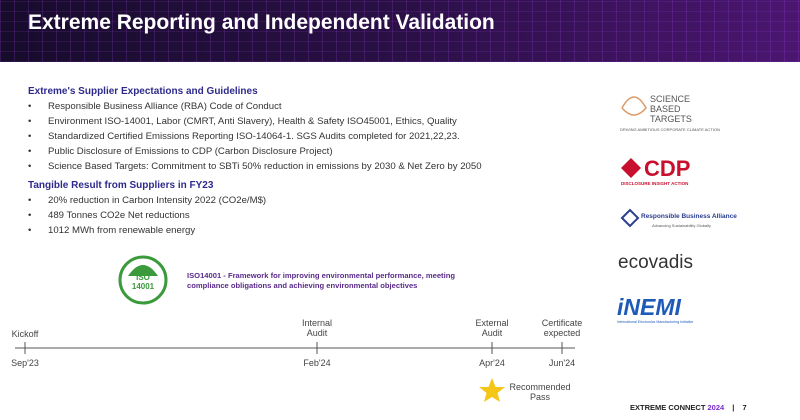 This screenshot has width=800, height=420. What do you see at coordinates (562, 328) in the screenshot?
I see `milestone-label: Certificate expected` at bounding box center [562, 328].